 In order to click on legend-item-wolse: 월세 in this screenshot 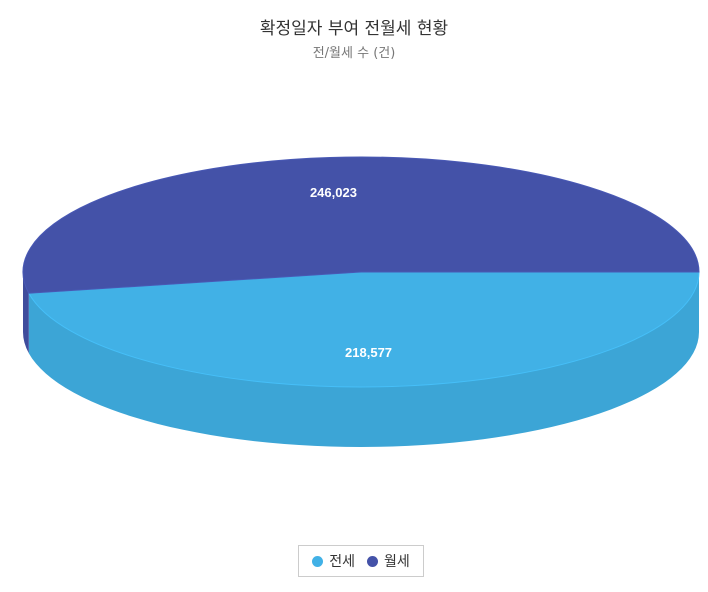, I will do `click(388, 561)`.